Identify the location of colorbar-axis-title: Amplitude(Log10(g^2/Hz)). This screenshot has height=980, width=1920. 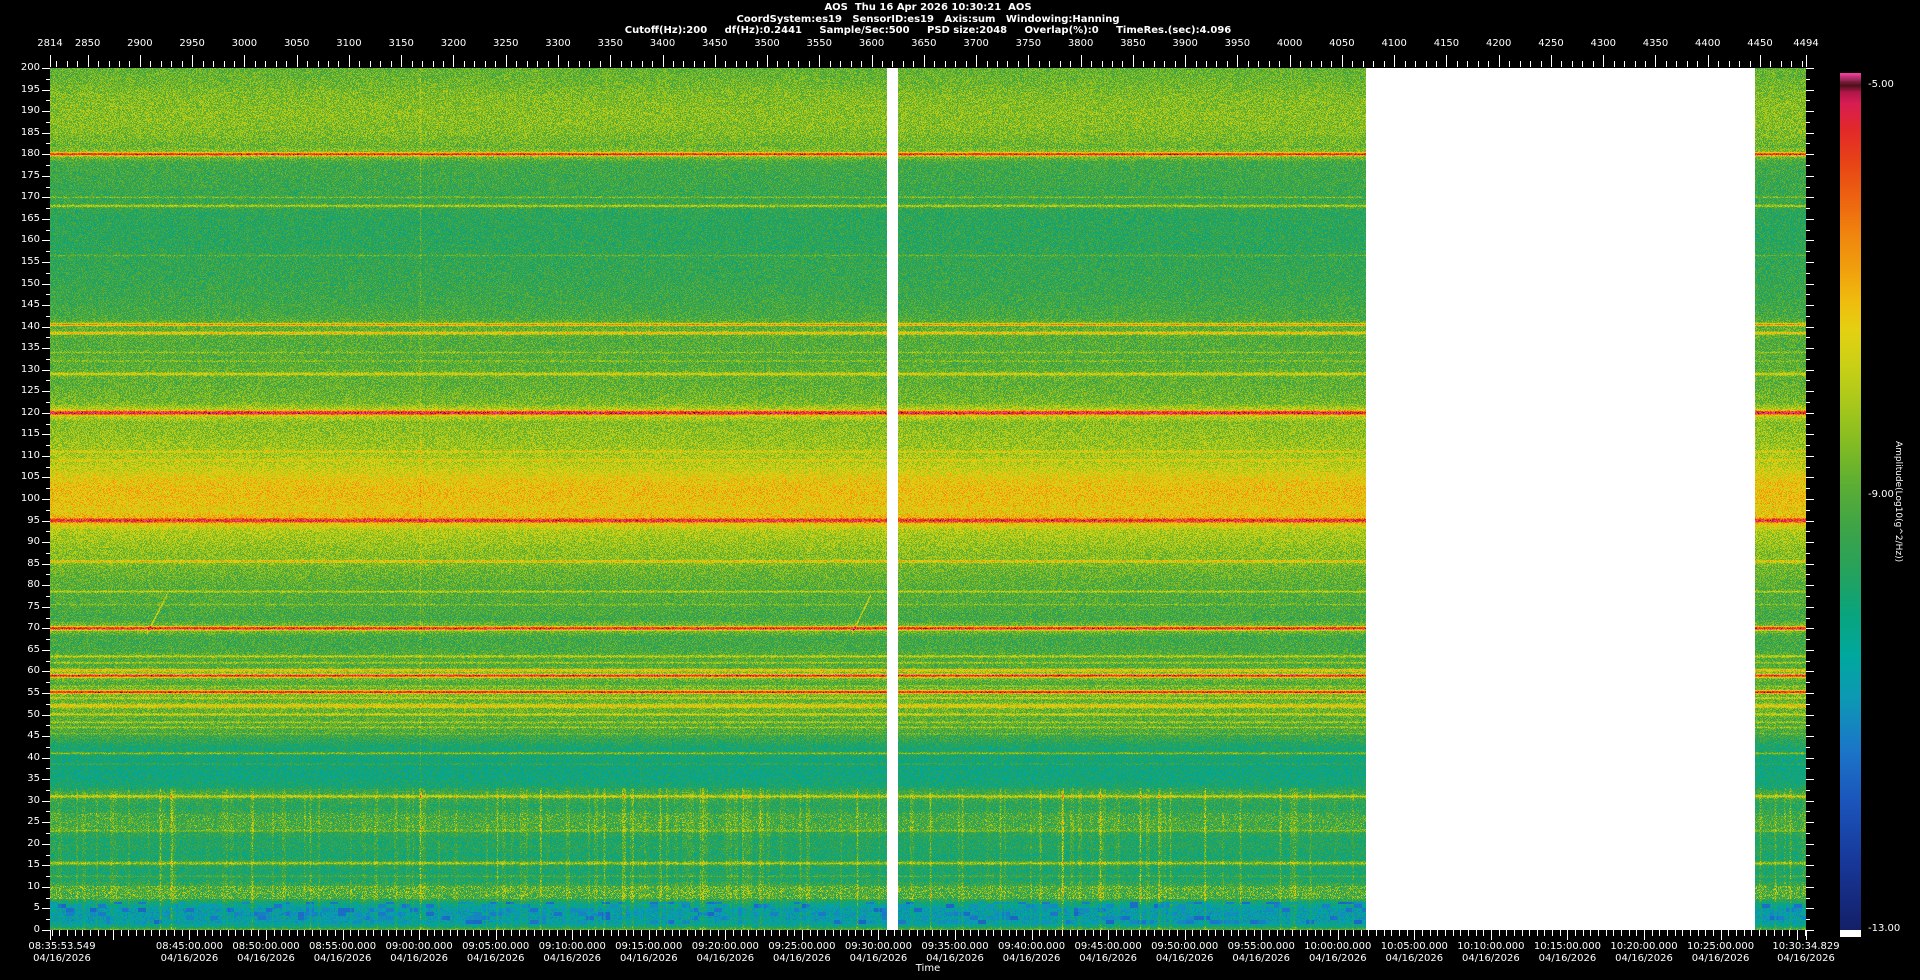
(1898, 501).